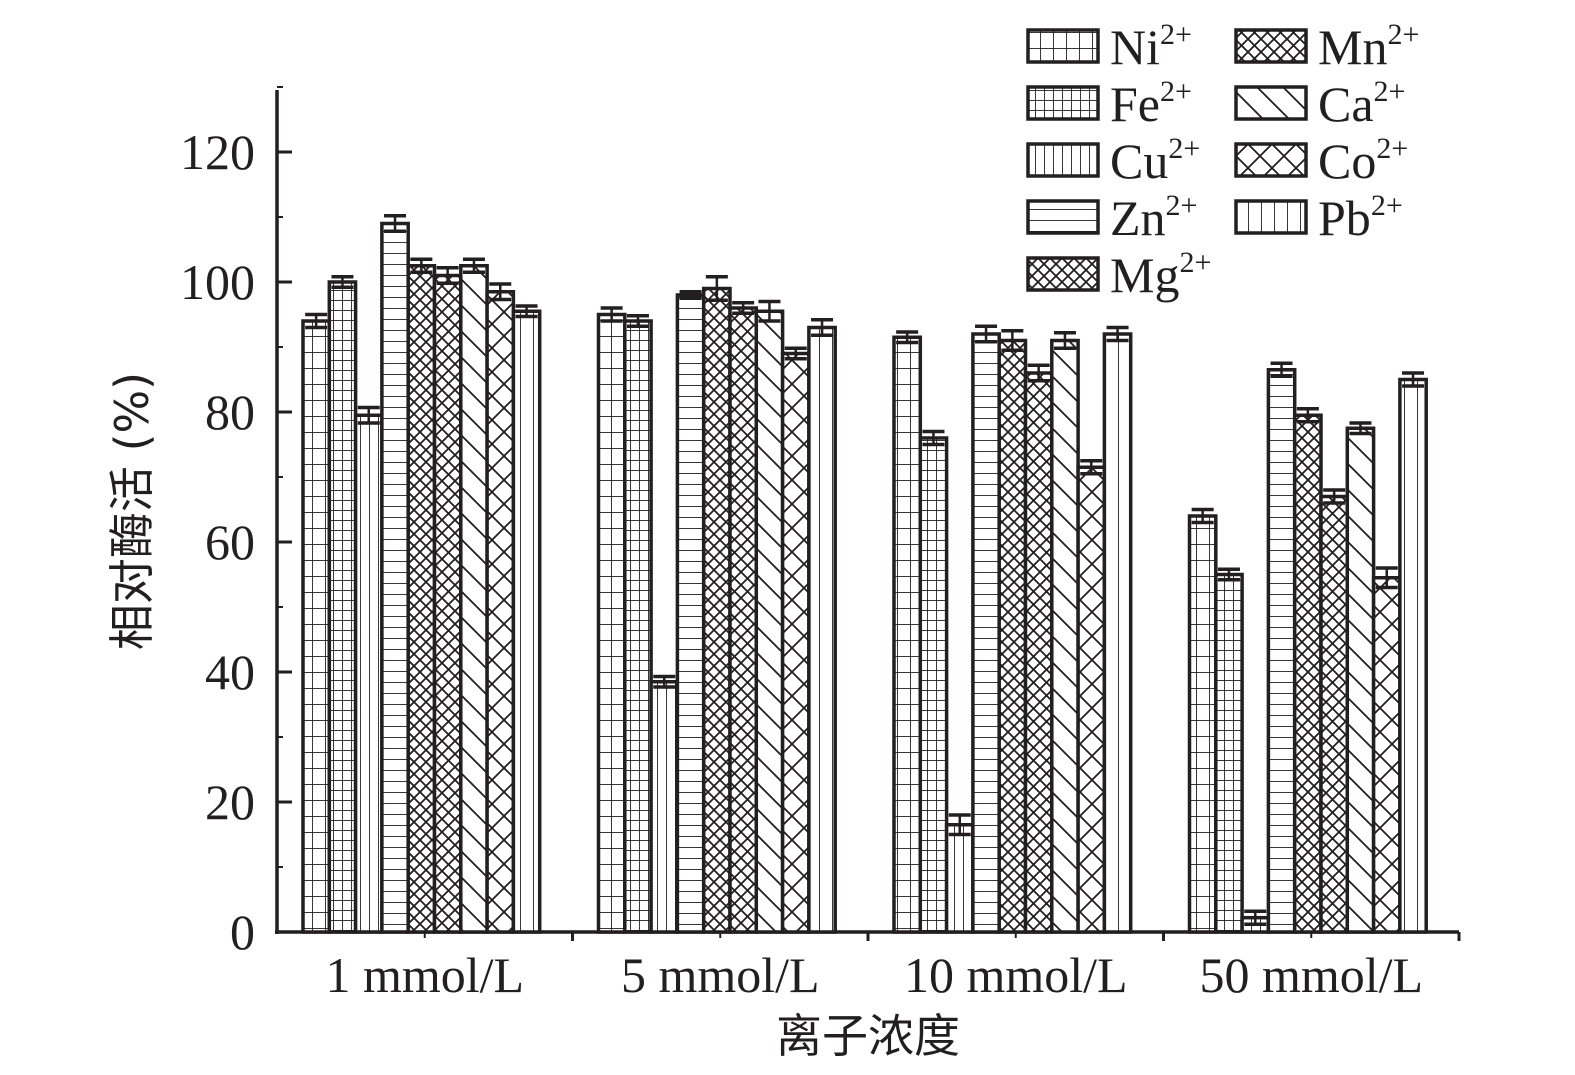 The width and height of the screenshot is (1575, 1075). What do you see at coordinates (1319, 103) in the screenshot?
I see `legend-item-ca: Ca2+` at bounding box center [1319, 103].